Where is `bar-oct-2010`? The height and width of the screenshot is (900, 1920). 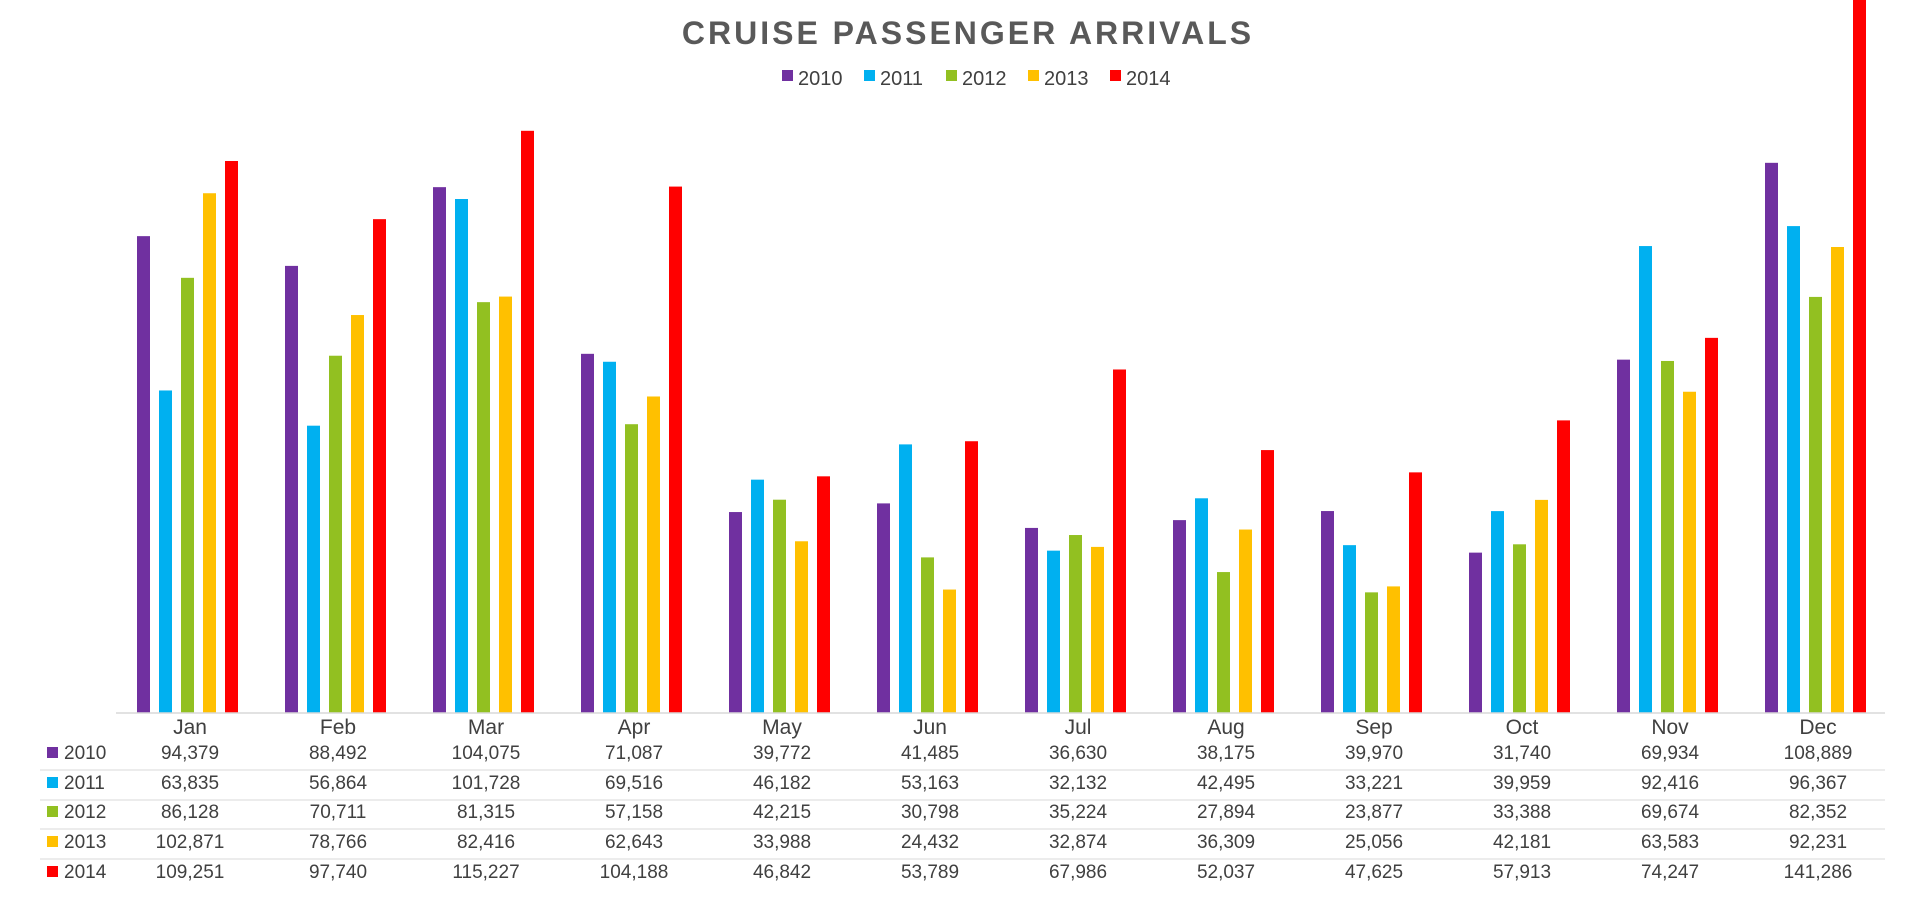 bar-oct-2010 is located at coordinates (1475, 632).